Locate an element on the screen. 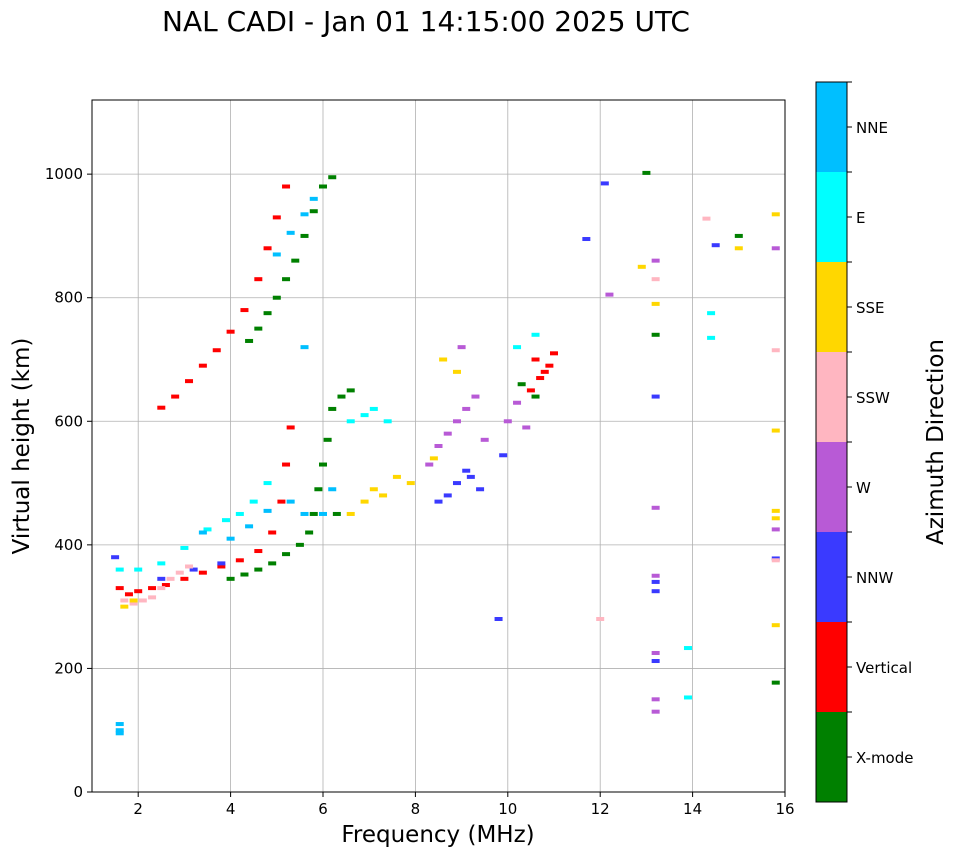 This screenshot has height=857, width=958. colorbar-tick-label: NNW is located at coordinates (874, 578).